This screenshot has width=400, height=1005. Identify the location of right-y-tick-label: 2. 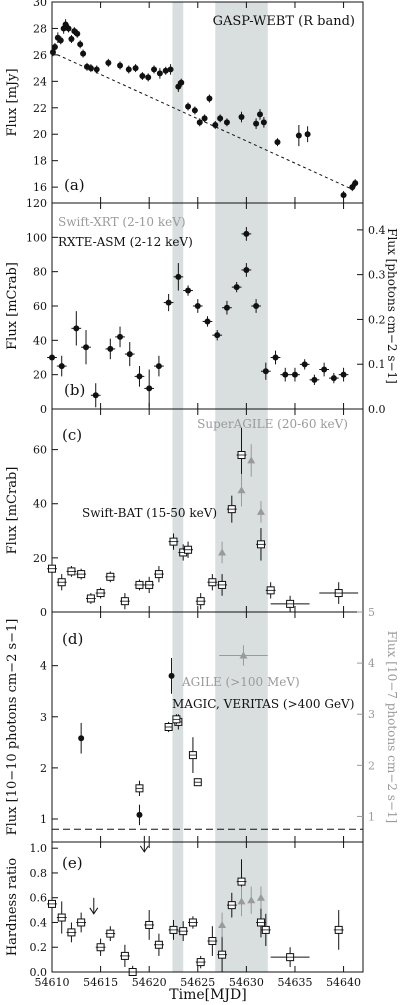
(371, 765).